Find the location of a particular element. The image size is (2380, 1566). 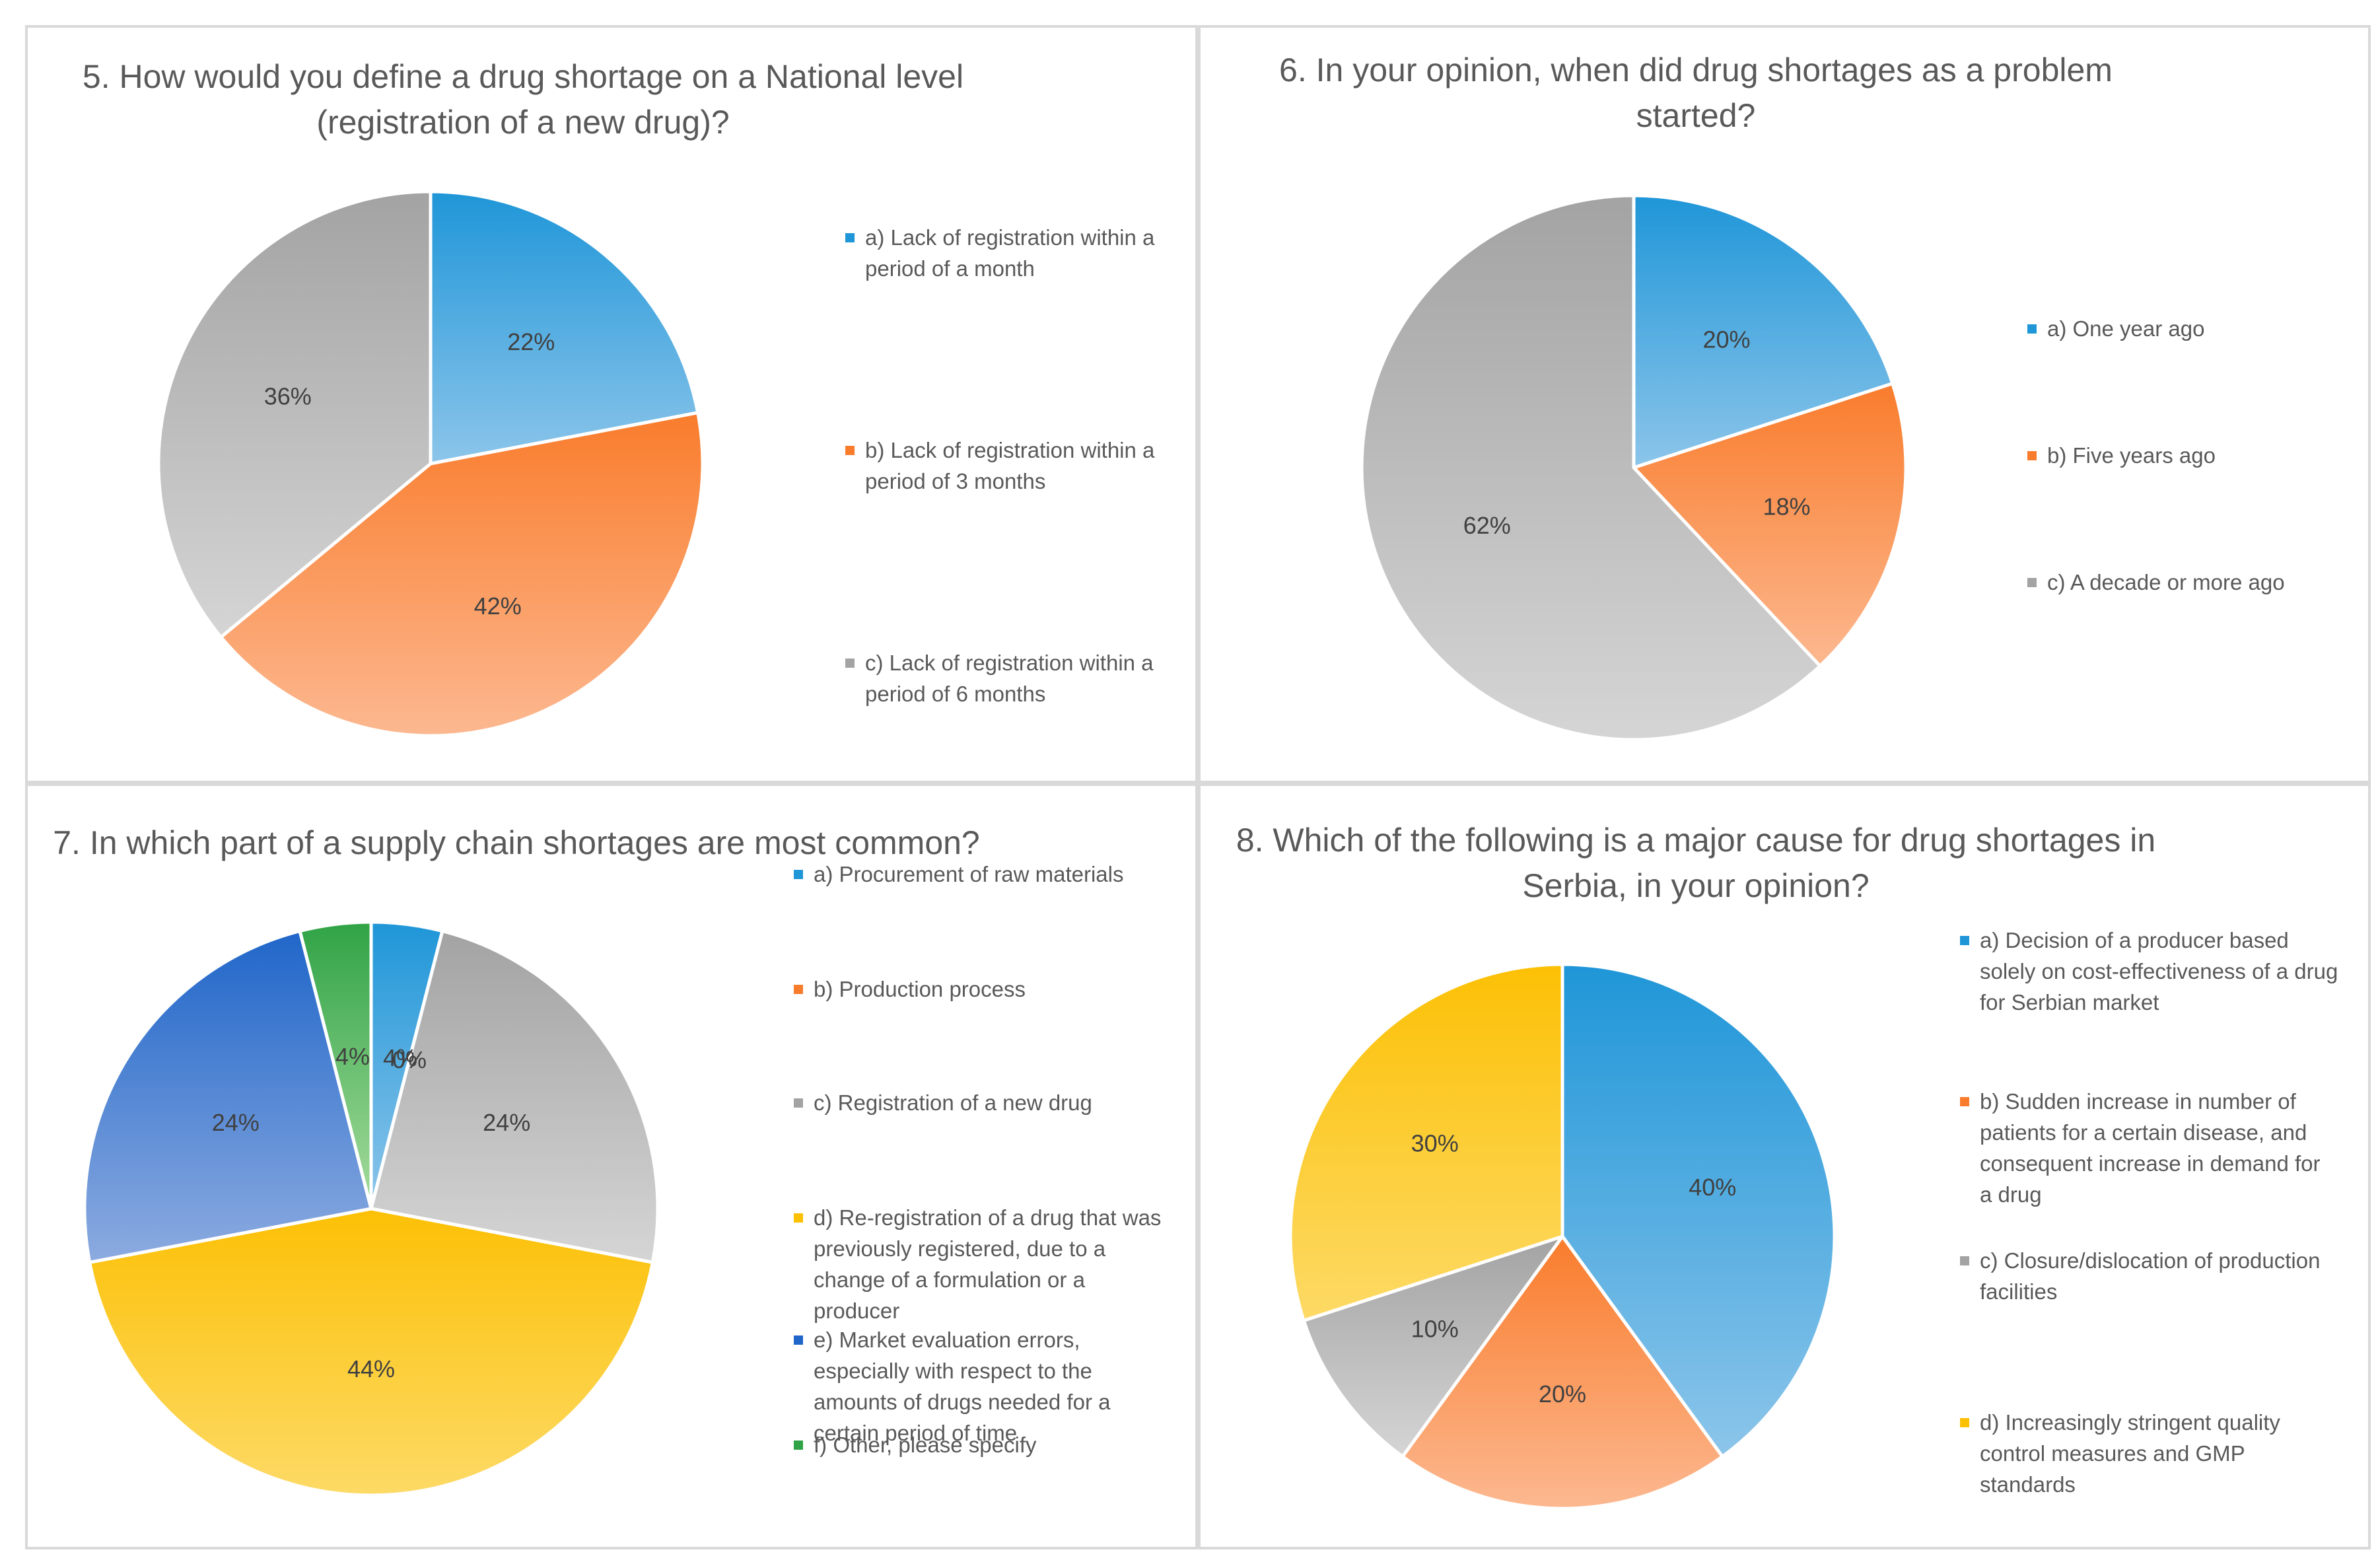

legend-label-line: producer is located at coordinates (857, 1311).